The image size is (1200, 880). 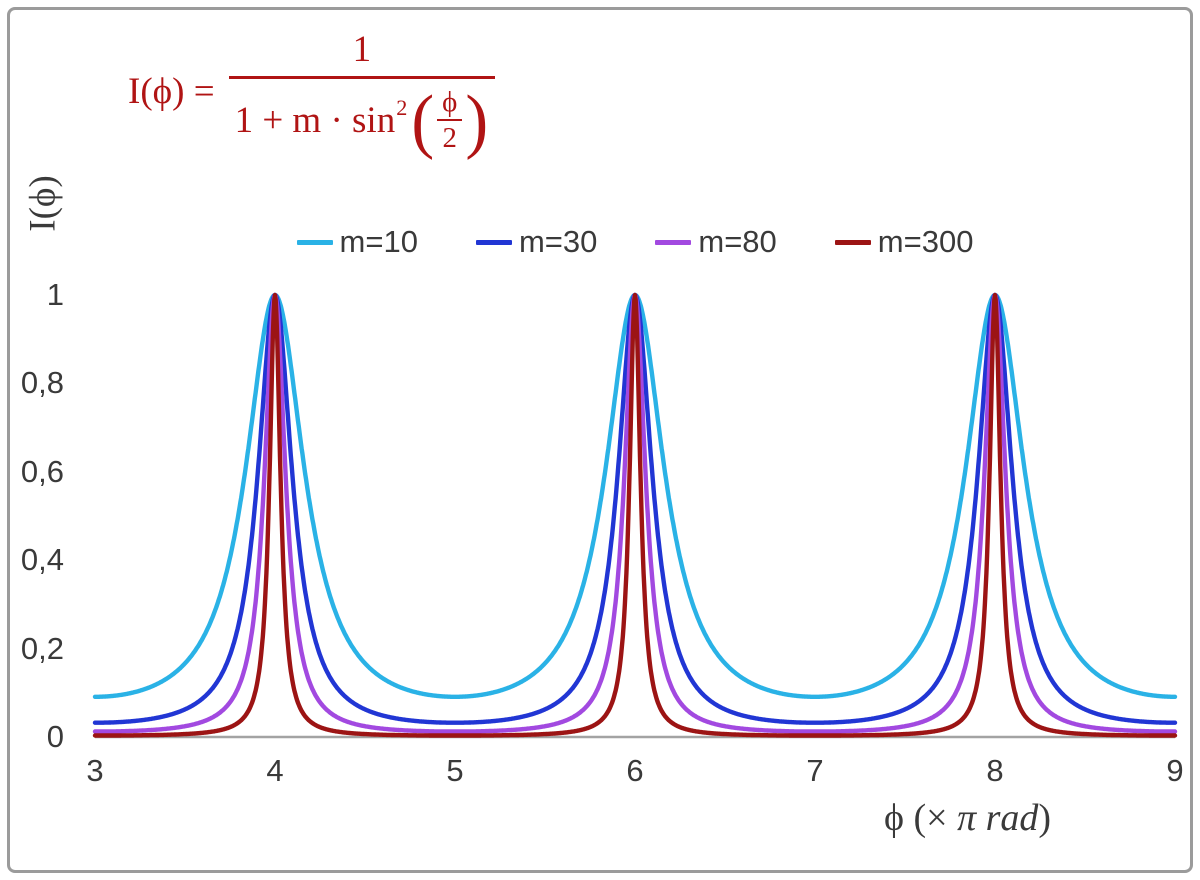 What do you see at coordinates (925, 241) in the screenshot?
I see `legend-label: m=300` at bounding box center [925, 241].